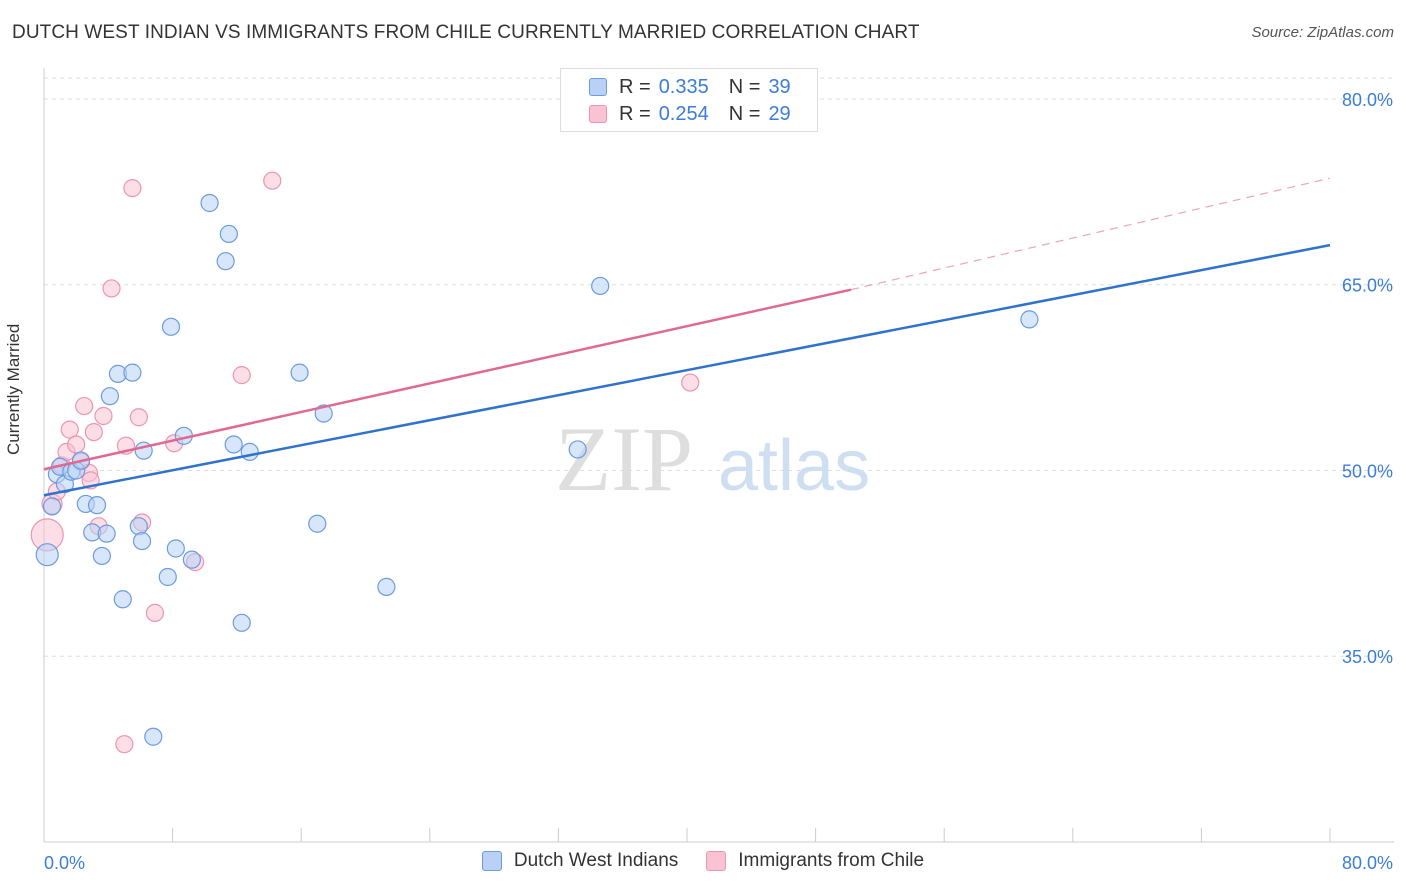 This screenshot has width=1406, height=892. I want to click on legend-label-dutch: Dutch West Indians, so click(596, 860).